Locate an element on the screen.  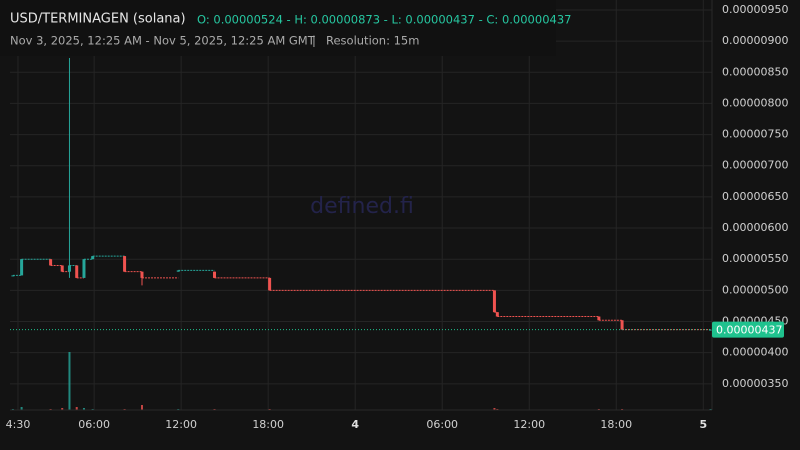
y-tick-label: 0.00000850 is located at coordinates (755, 71).